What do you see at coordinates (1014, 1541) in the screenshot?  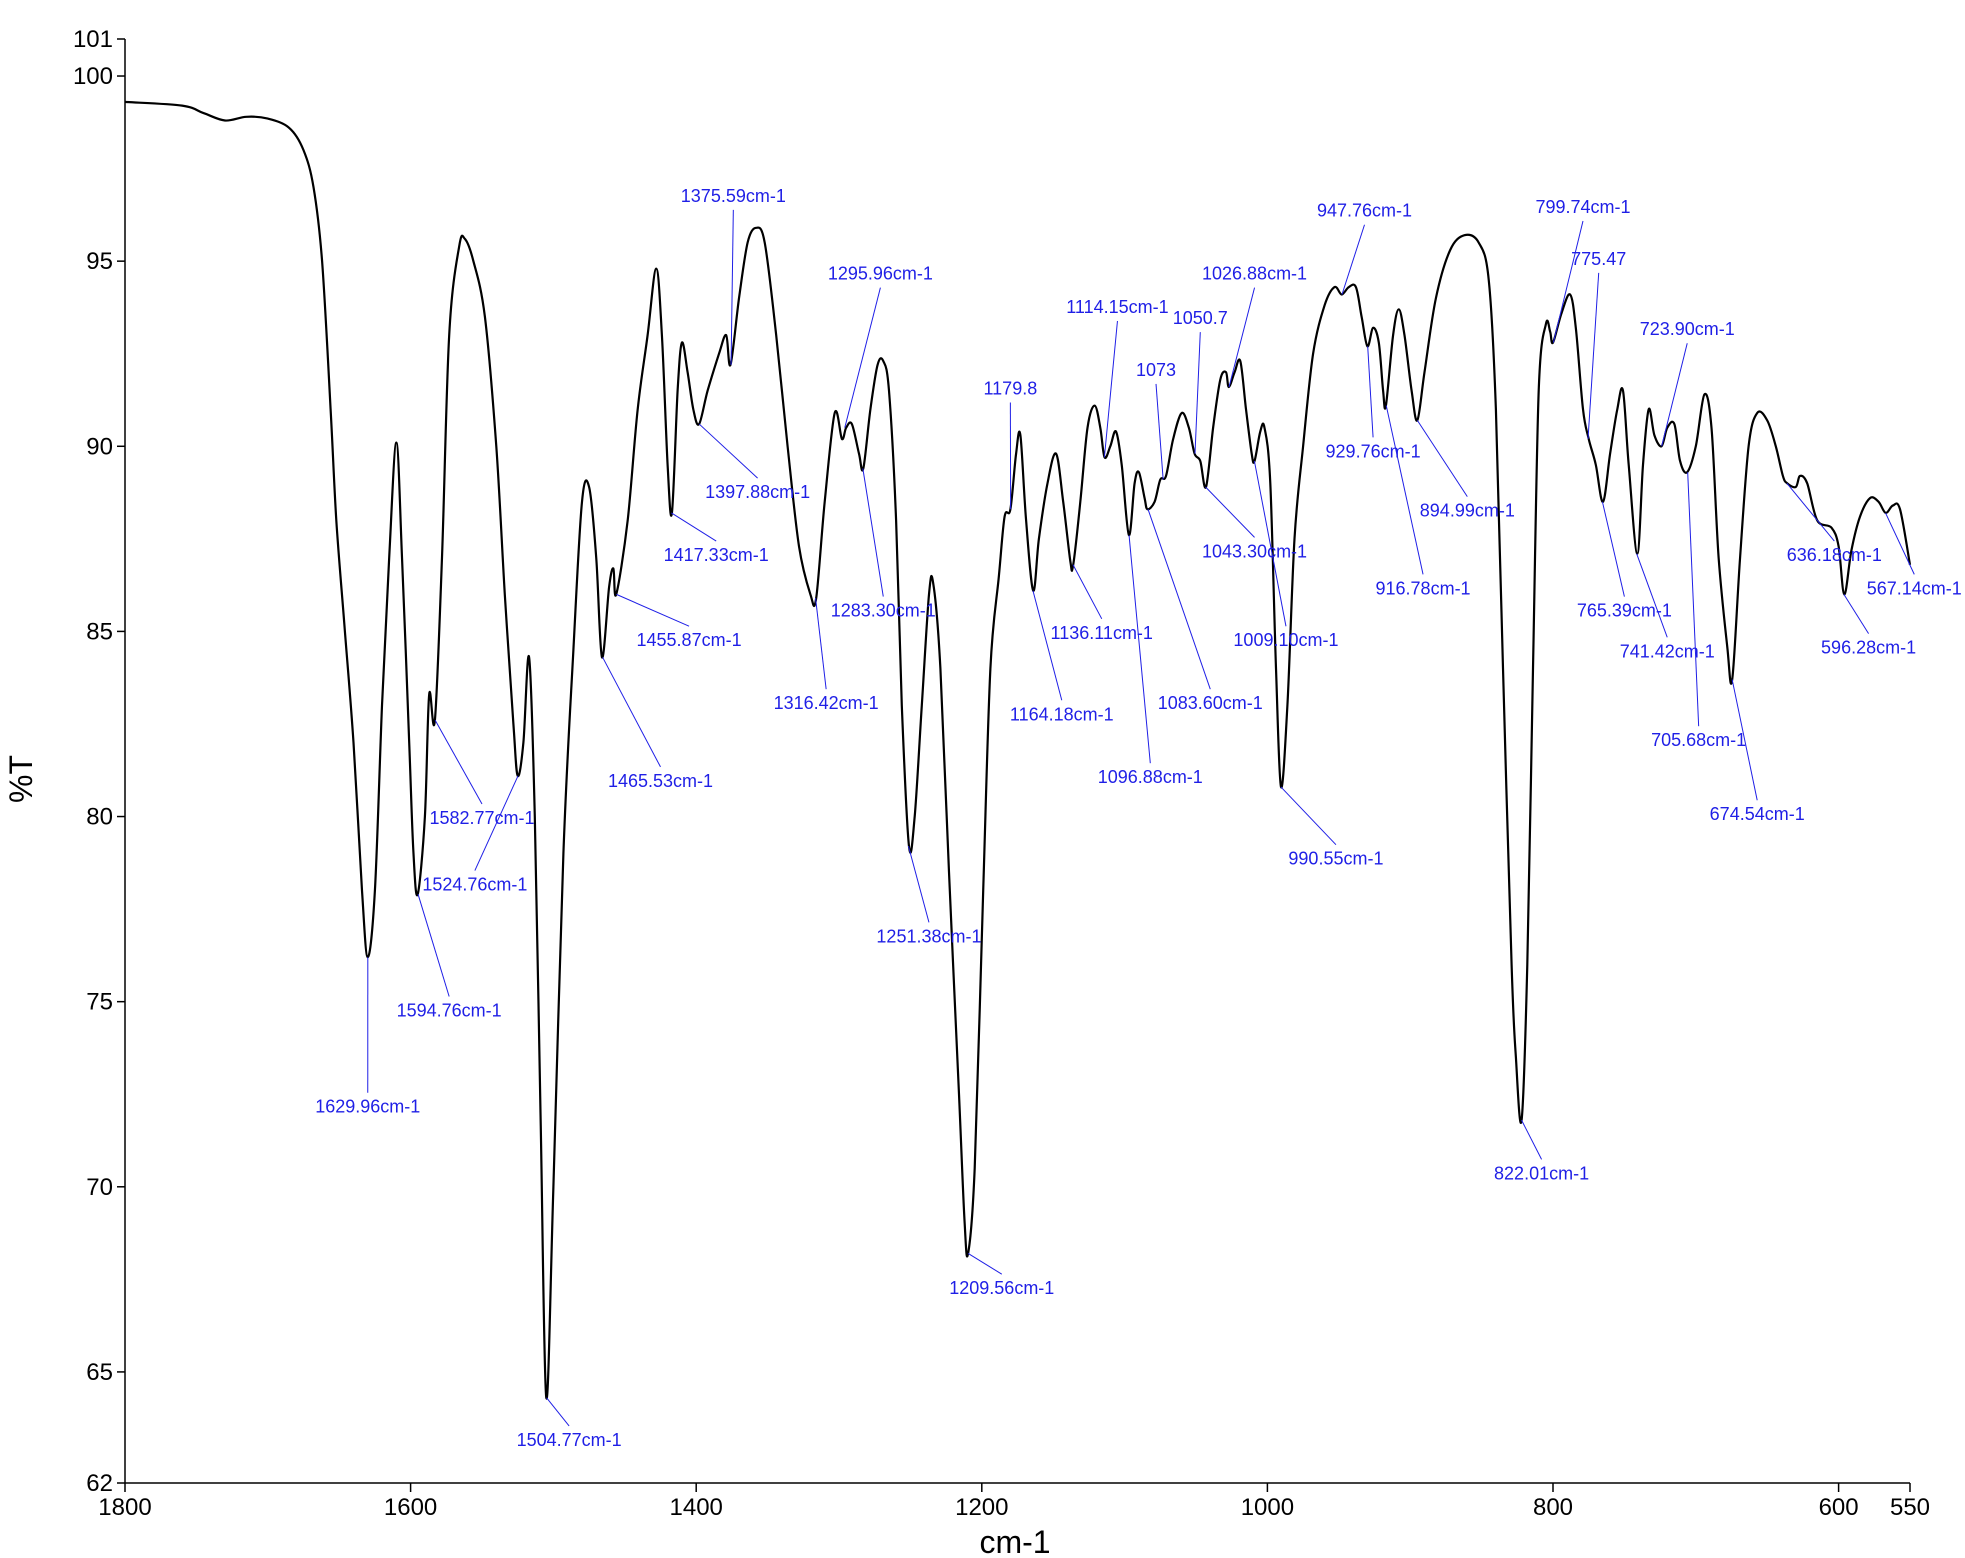 I see `x-axis-title: cm-1` at bounding box center [1014, 1541].